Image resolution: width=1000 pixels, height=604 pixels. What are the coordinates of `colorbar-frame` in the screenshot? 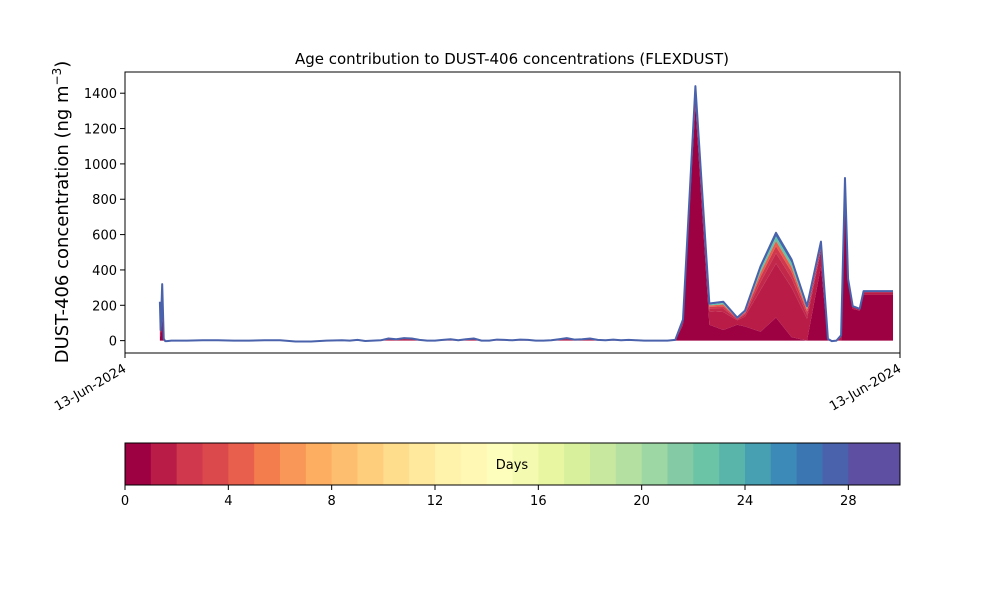 It's located at (512, 464).